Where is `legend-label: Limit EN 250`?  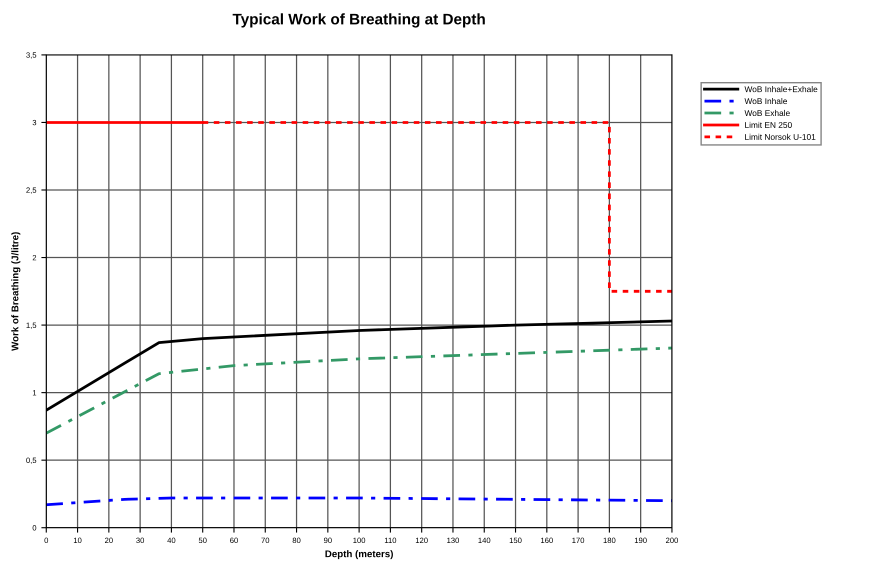
legend-label: Limit EN 250 is located at coordinates (768, 125).